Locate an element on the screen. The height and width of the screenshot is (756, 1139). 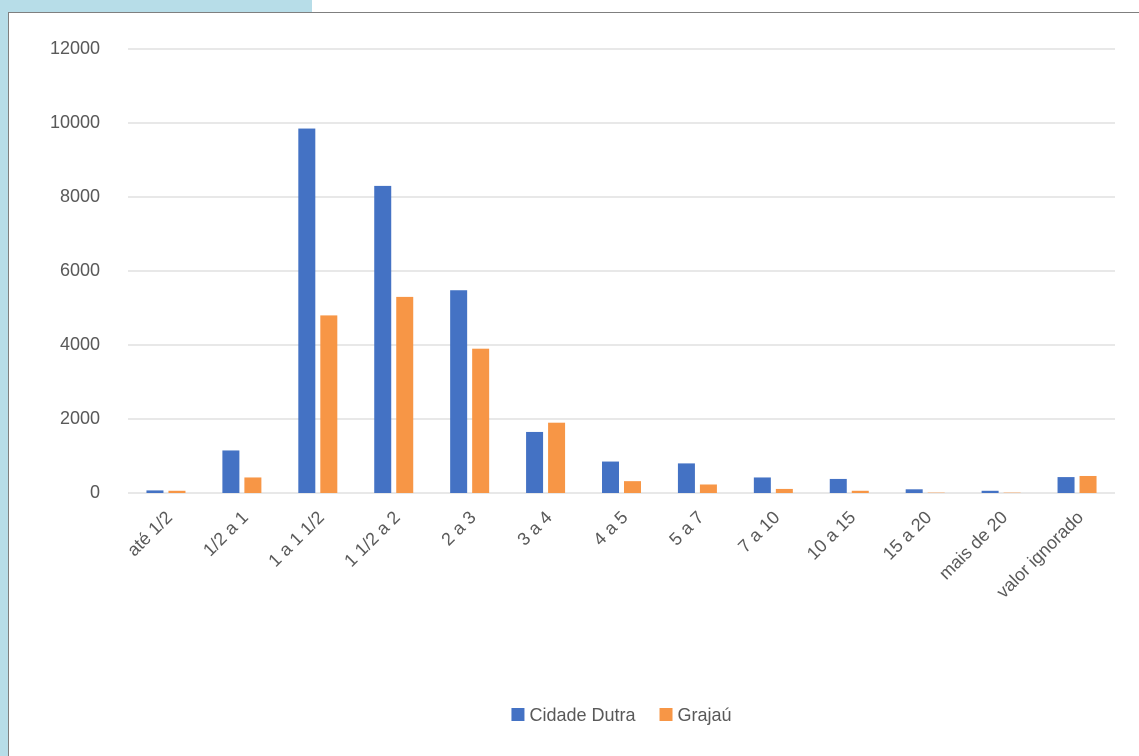
legend-label: Cidade Dutra is located at coordinates (582, 715).